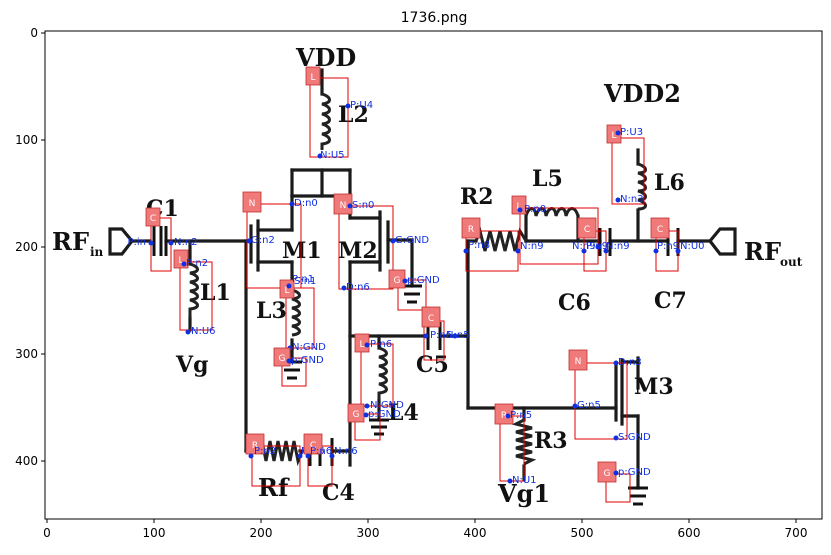 The height and width of the screenshot is (555, 831). I want to click on component-l2: L P:U4 N:U5, so click(339, 113).